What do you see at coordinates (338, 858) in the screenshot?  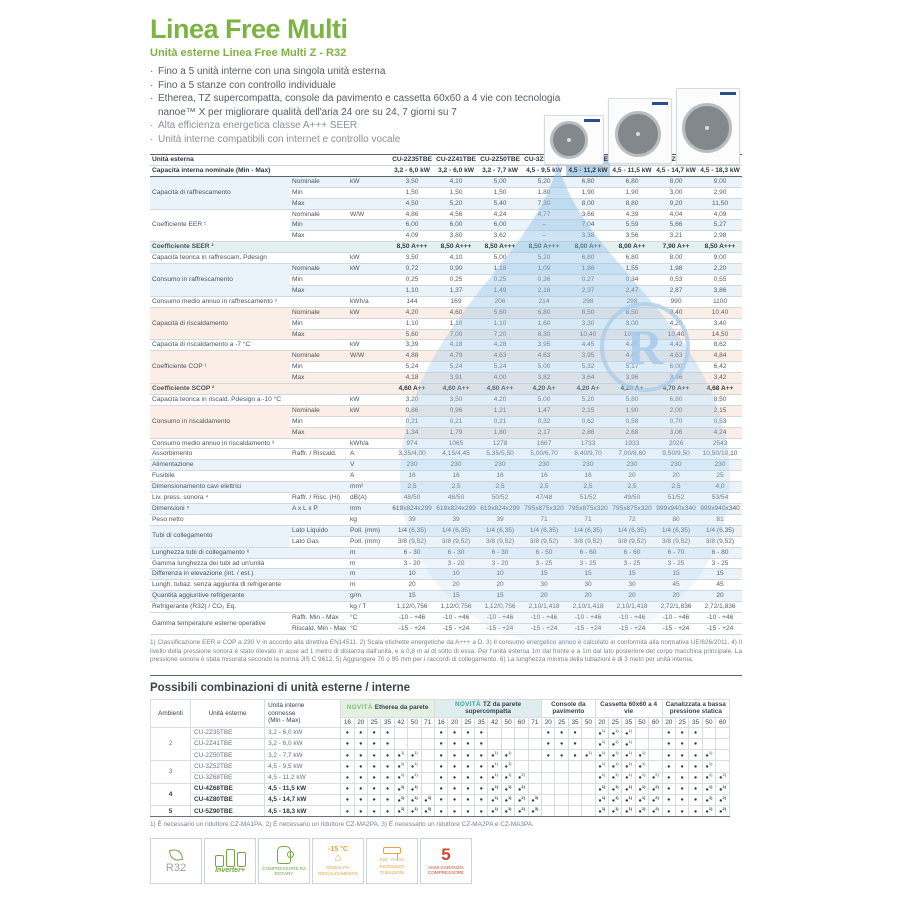 I see `house-icon: ⌂` at bounding box center [338, 858].